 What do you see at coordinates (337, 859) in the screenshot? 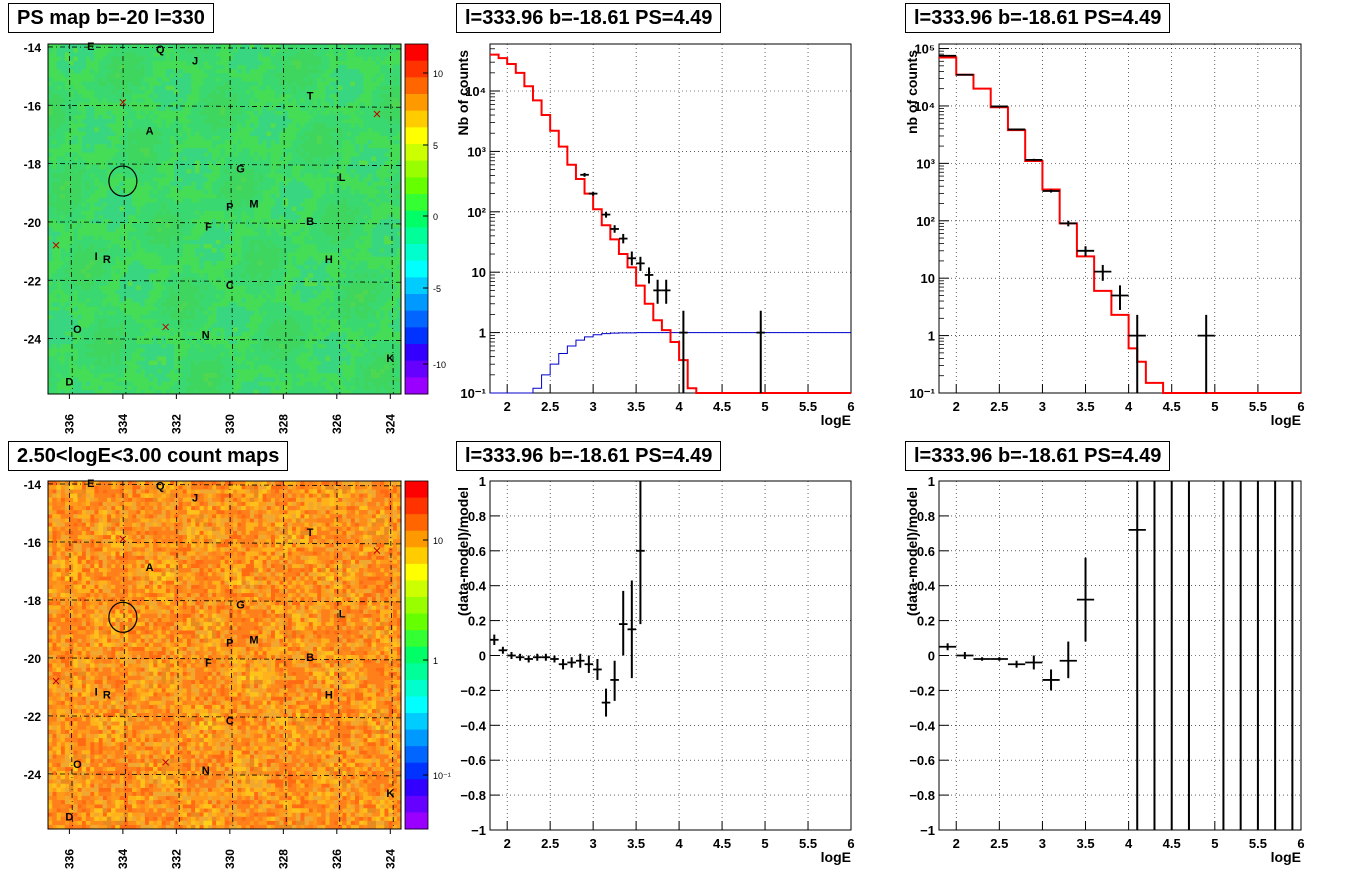
I see `map-bottom-x-tick-label: 326` at bounding box center [337, 859].